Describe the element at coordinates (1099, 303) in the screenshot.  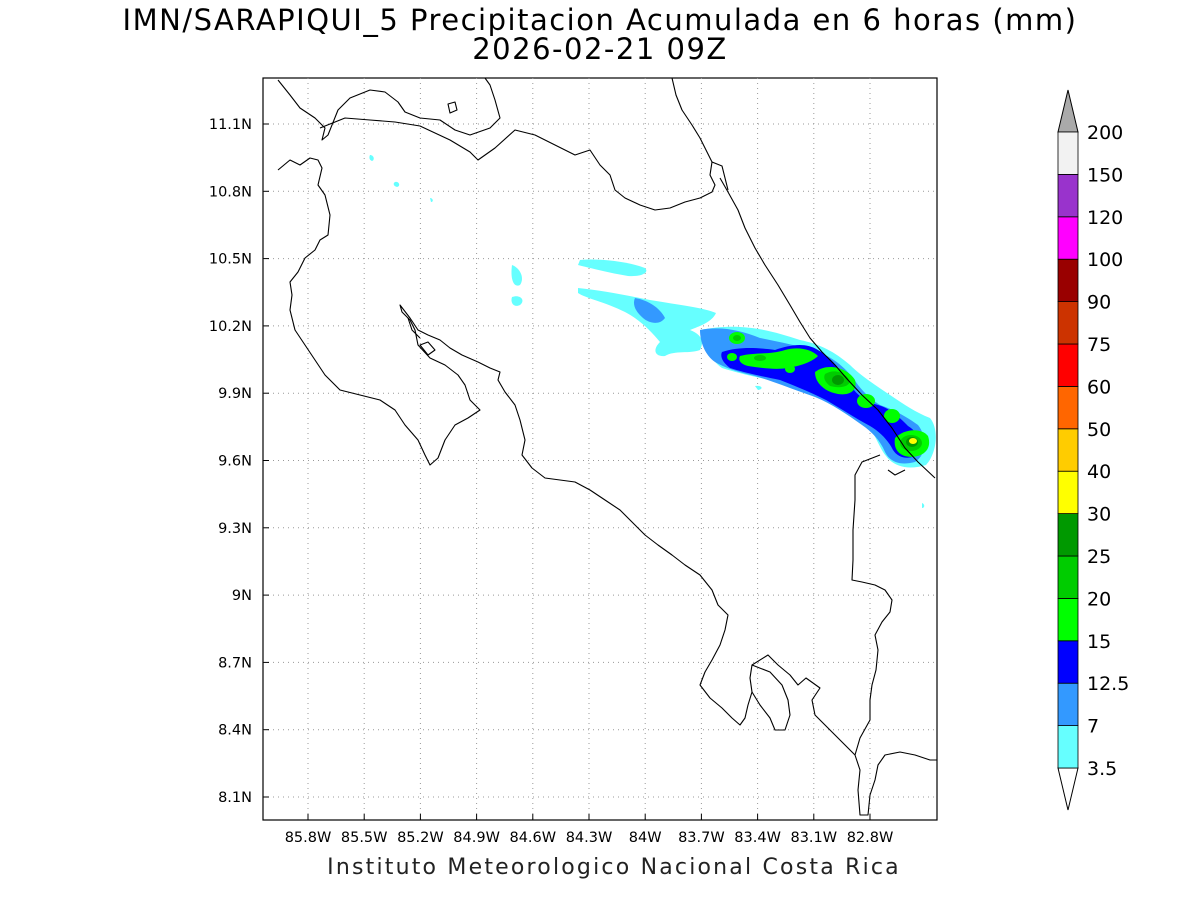
I see `colorbar-label: 90` at that location.